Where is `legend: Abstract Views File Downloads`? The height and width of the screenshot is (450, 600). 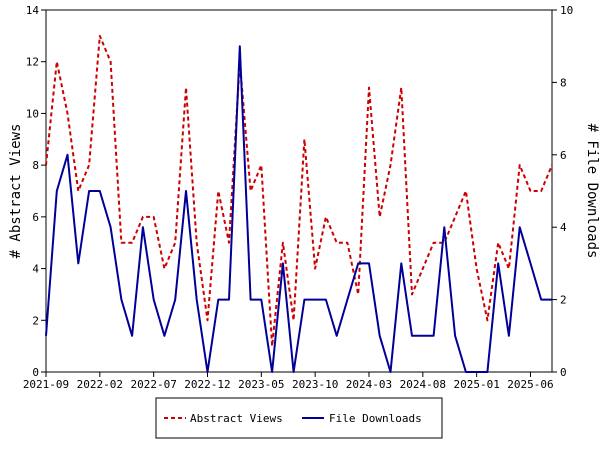
legend: Abstract Views File Downloads is located at coordinates (299, 418).